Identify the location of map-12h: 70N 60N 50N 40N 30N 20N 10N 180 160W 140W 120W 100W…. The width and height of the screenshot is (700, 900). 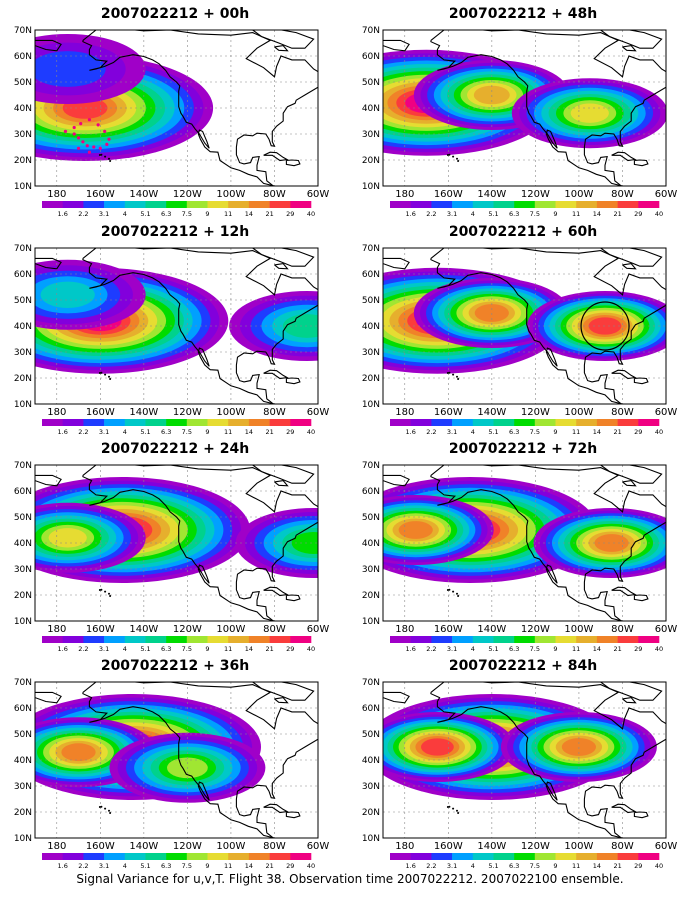
(172, 339).